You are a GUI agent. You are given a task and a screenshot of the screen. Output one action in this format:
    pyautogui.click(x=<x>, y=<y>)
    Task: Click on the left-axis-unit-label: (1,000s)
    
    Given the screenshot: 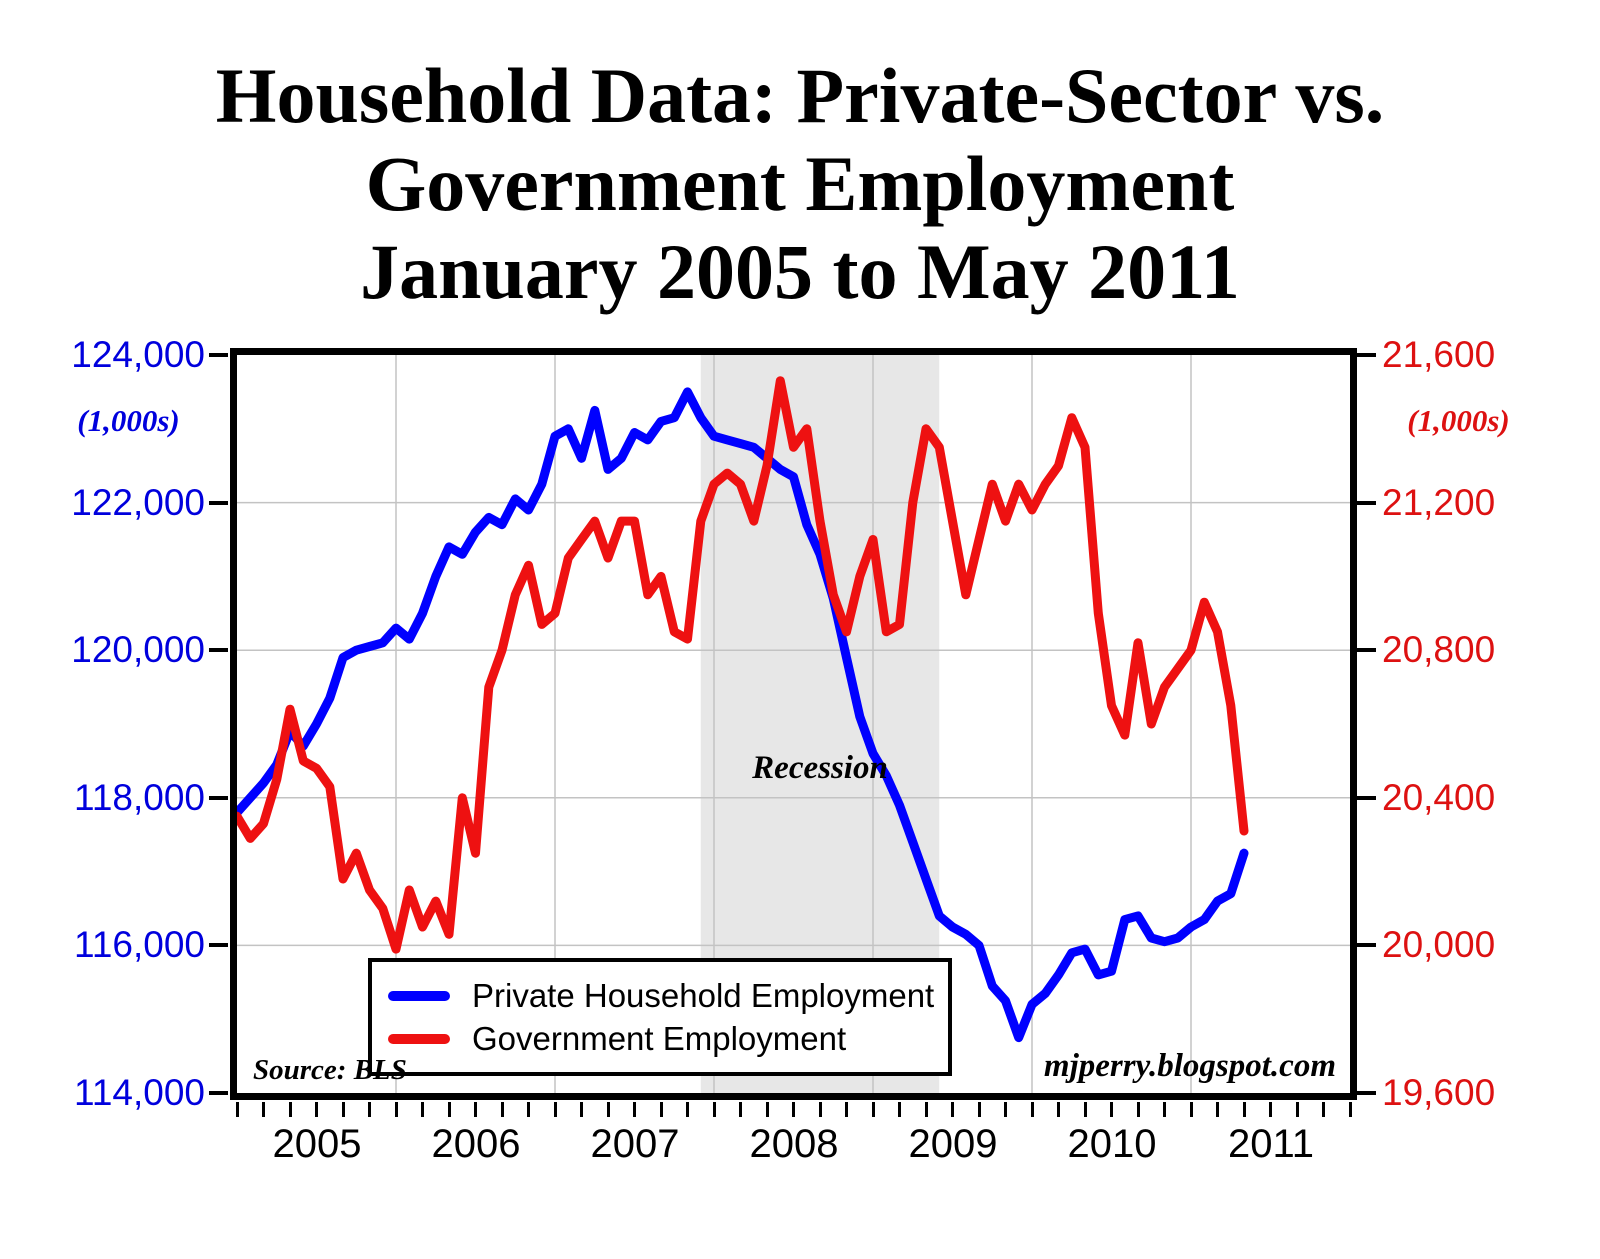 What is the action you would take?
    pyautogui.click(x=128, y=420)
    